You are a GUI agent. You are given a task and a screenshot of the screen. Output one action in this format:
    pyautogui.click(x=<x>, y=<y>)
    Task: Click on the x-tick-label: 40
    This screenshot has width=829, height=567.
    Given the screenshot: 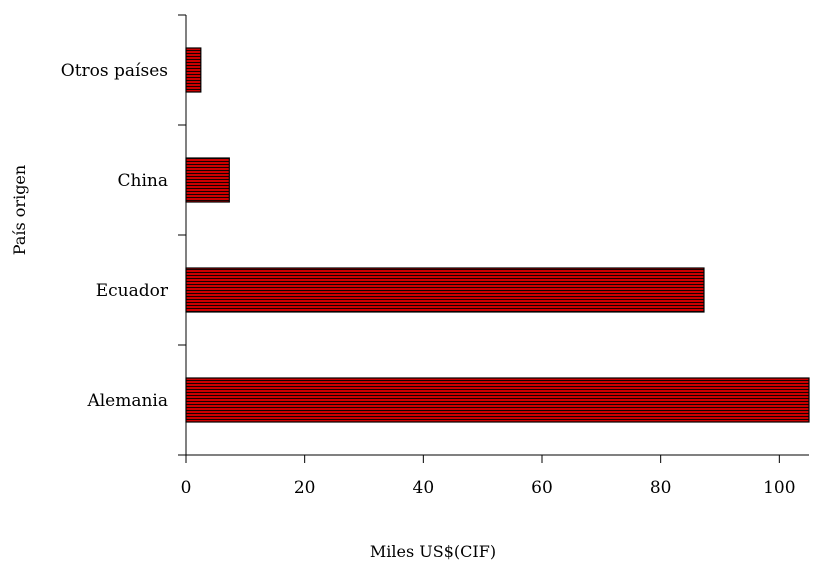 What is the action you would take?
    pyautogui.click(x=424, y=488)
    